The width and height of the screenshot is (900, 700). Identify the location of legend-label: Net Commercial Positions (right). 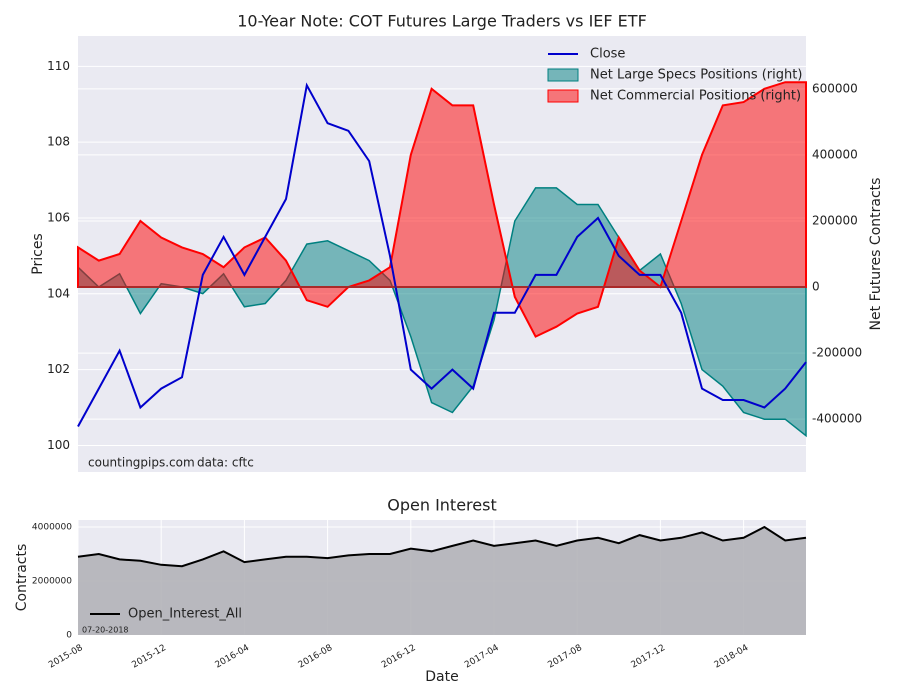
(695, 96).